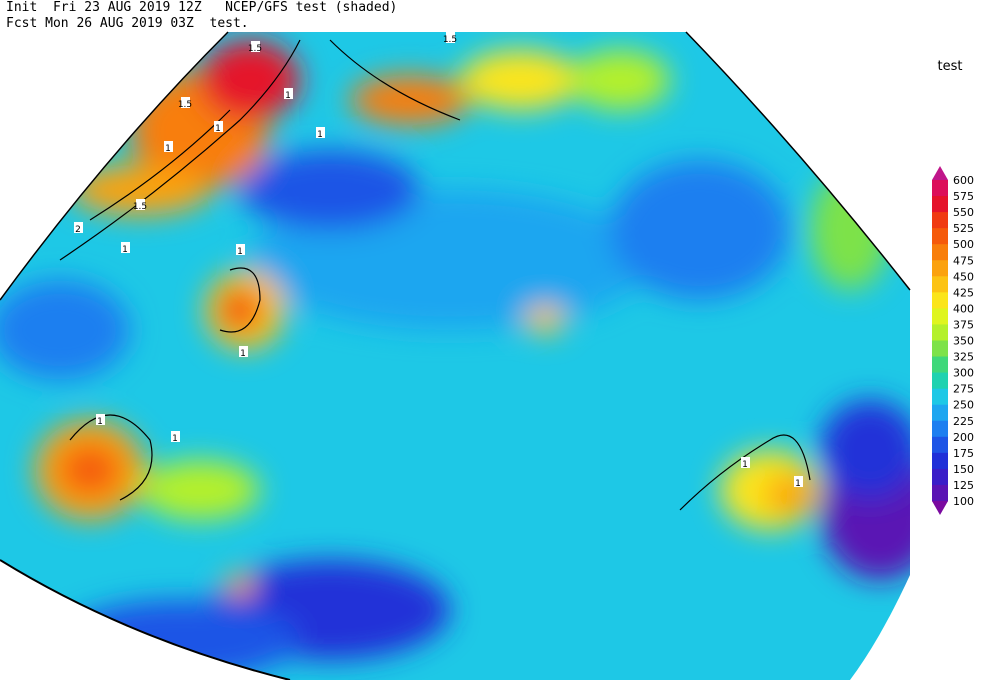 This screenshot has height=680, width=1000. What do you see at coordinates (963, 212) in the screenshot?
I see `colorbar-label: 550` at bounding box center [963, 212].